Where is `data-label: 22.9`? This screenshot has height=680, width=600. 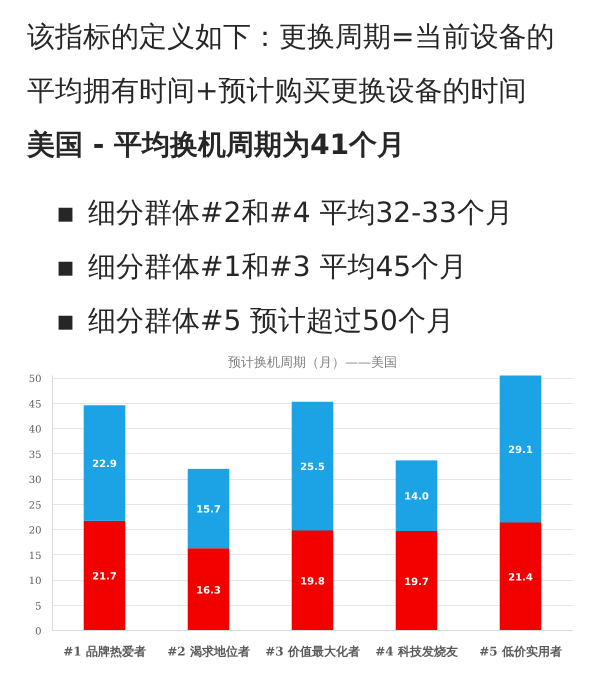 data-label: 22.9 is located at coordinates (104, 464).